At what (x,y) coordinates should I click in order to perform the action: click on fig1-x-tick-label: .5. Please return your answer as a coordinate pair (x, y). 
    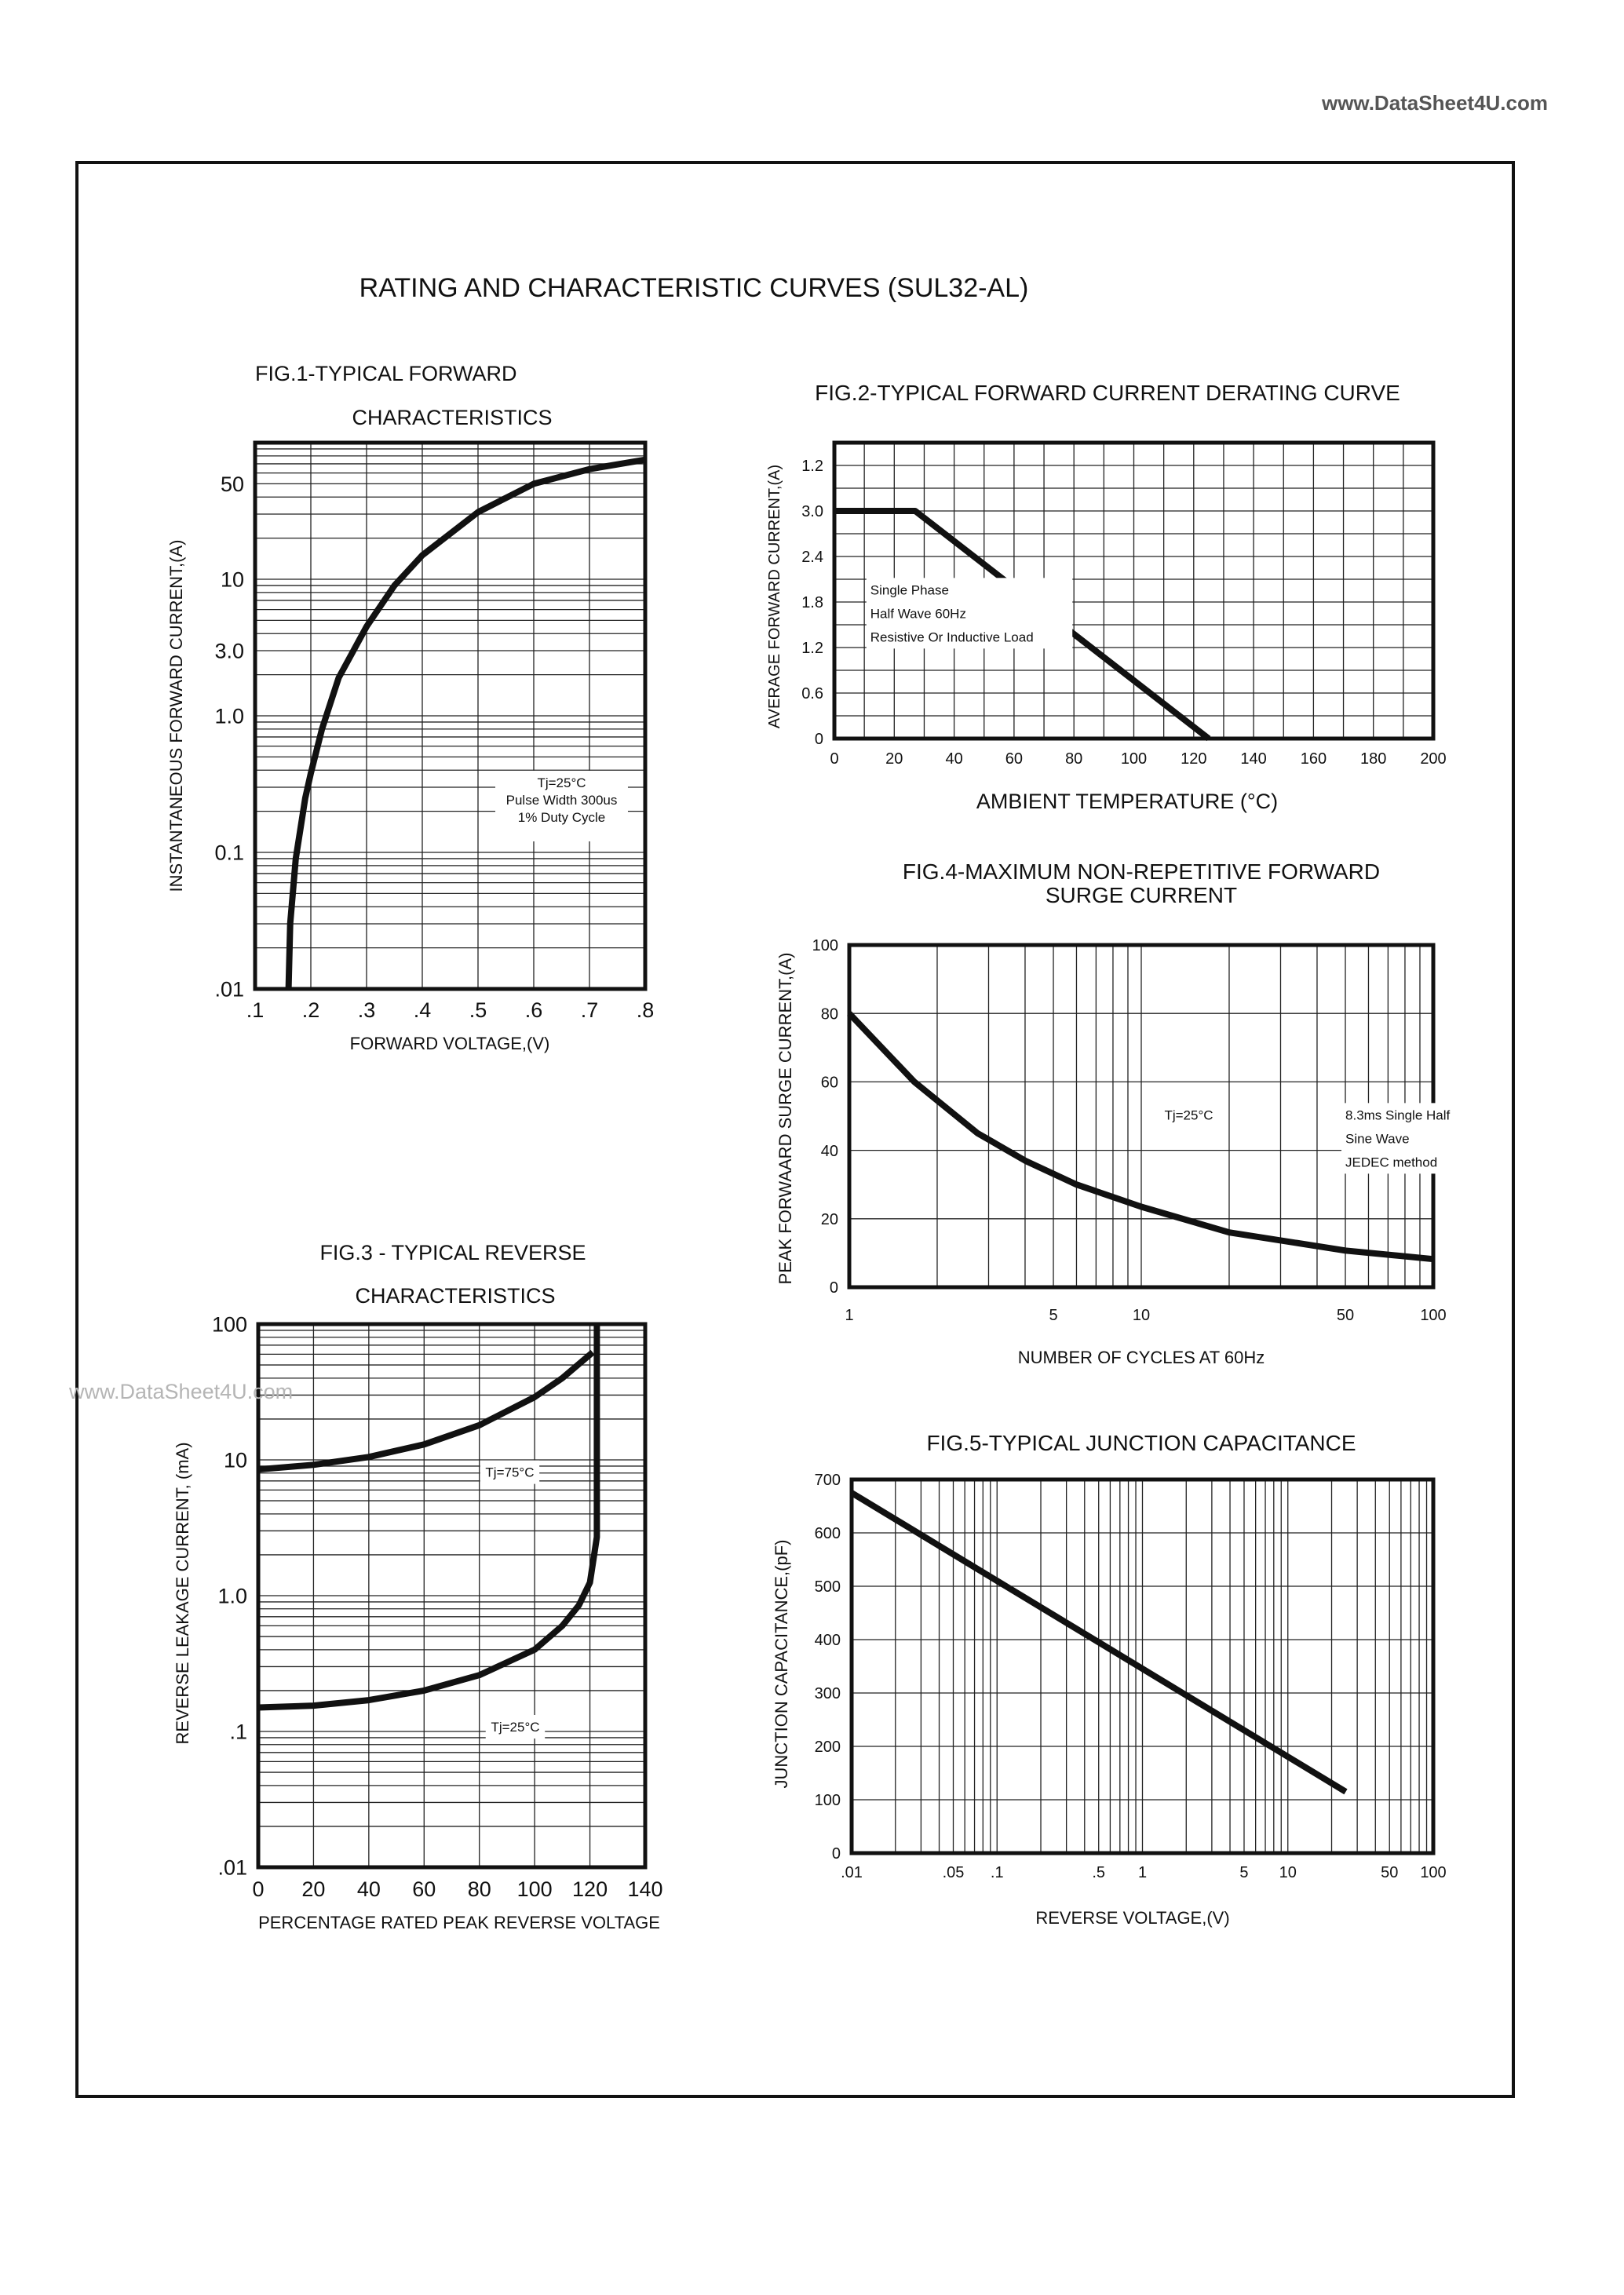
    Looking at the image, I should click on (478, 1010).